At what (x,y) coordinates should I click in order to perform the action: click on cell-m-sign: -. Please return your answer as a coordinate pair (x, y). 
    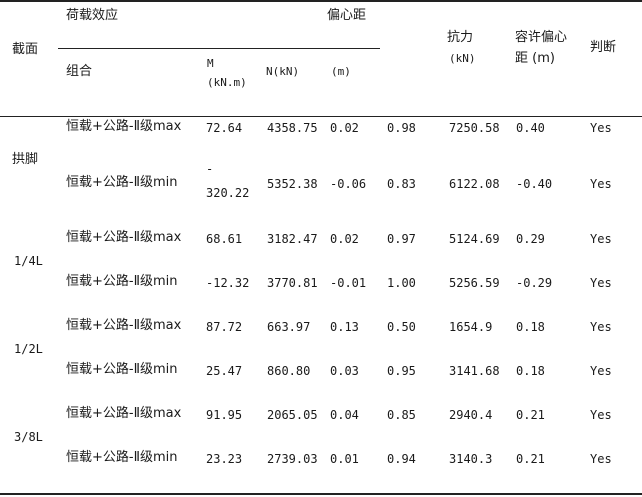
    Looking at the image, I should click on (210, 169).